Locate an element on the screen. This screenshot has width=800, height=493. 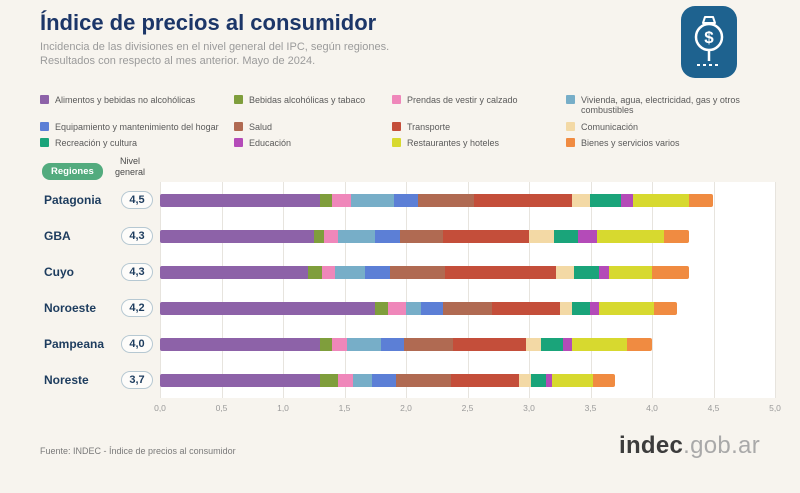
x-tick-label: 4,5 is located at coordinates (713, 408).